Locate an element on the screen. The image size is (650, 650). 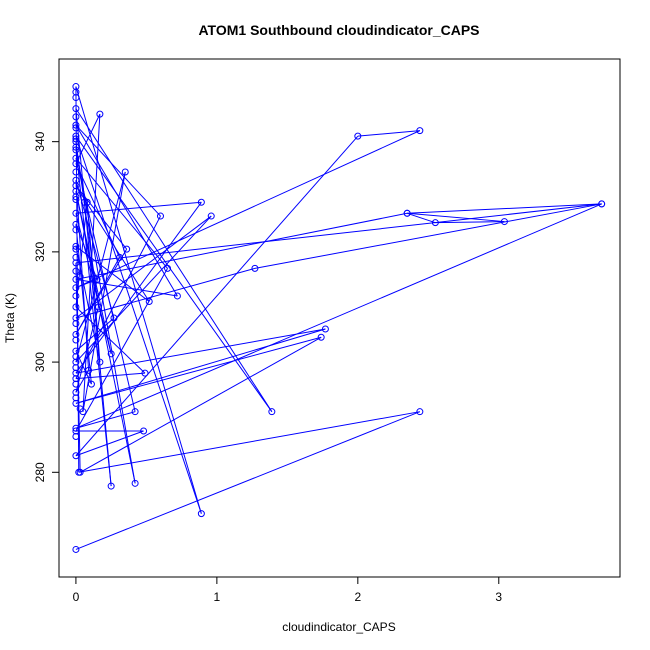
x-axis-label: cloudindicator_CAPS is located at coordinates (338, 627).